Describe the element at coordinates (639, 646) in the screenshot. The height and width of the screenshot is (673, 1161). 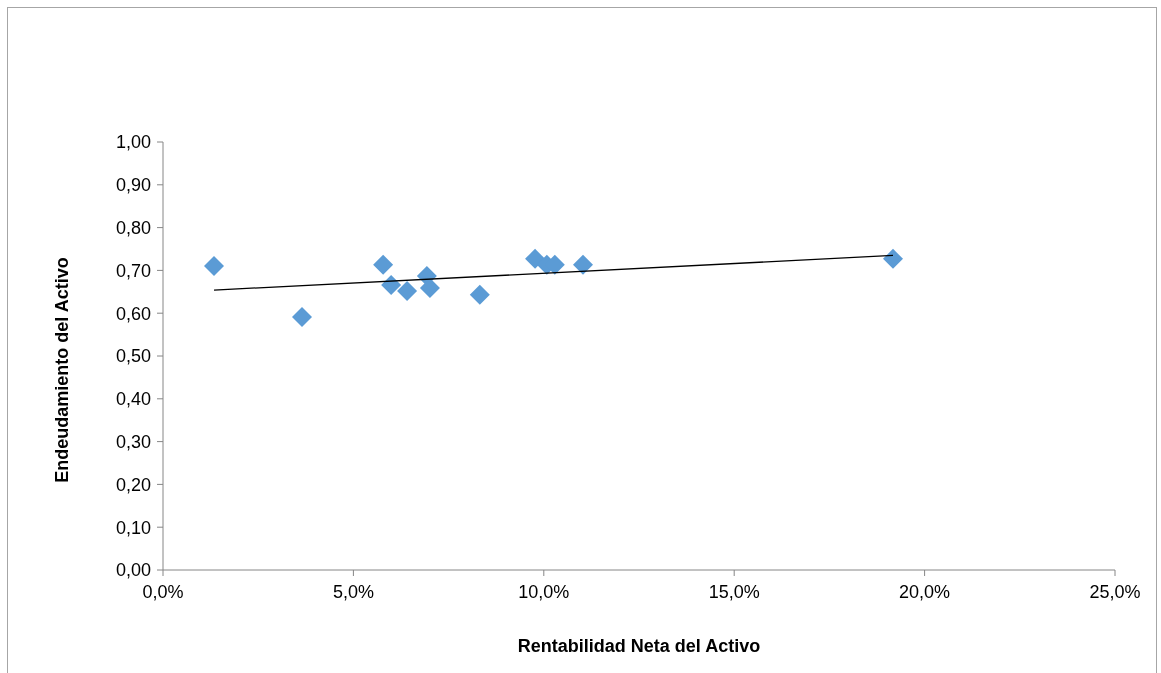
I see `x-axis-title: Rentabilidad Neta del Activo` at that location.